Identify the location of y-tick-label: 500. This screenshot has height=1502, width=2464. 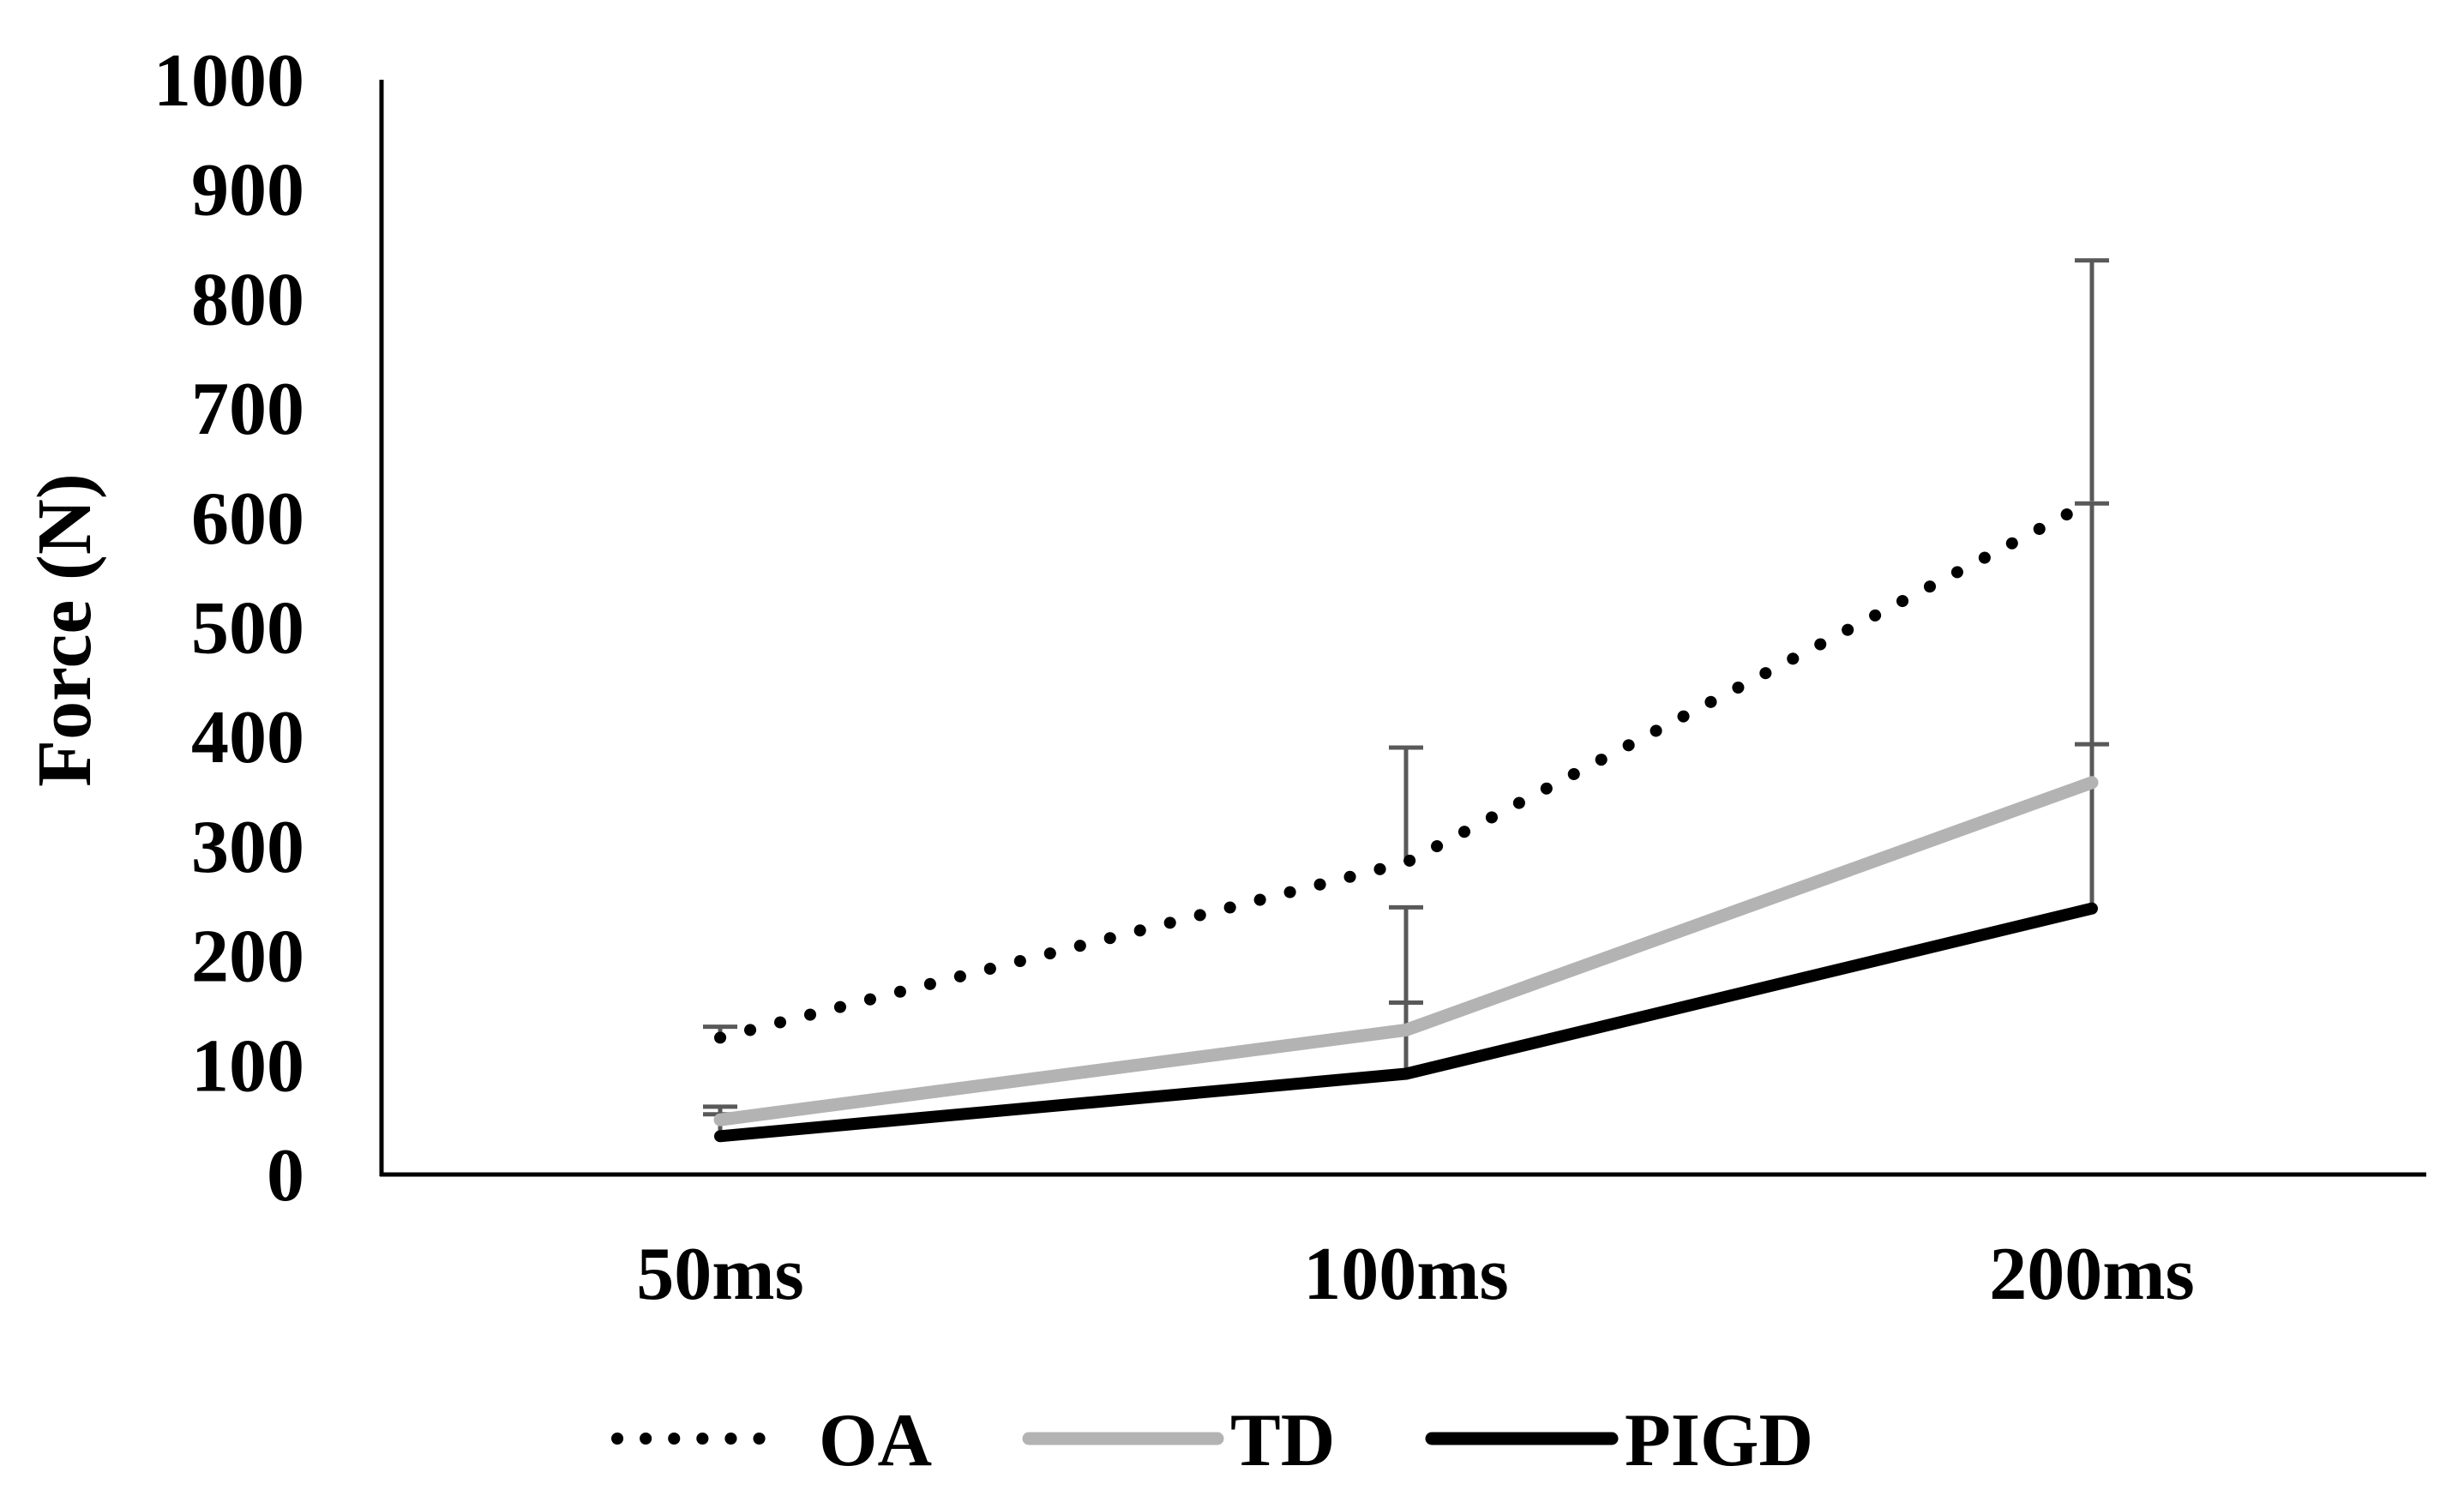
(247, 628).